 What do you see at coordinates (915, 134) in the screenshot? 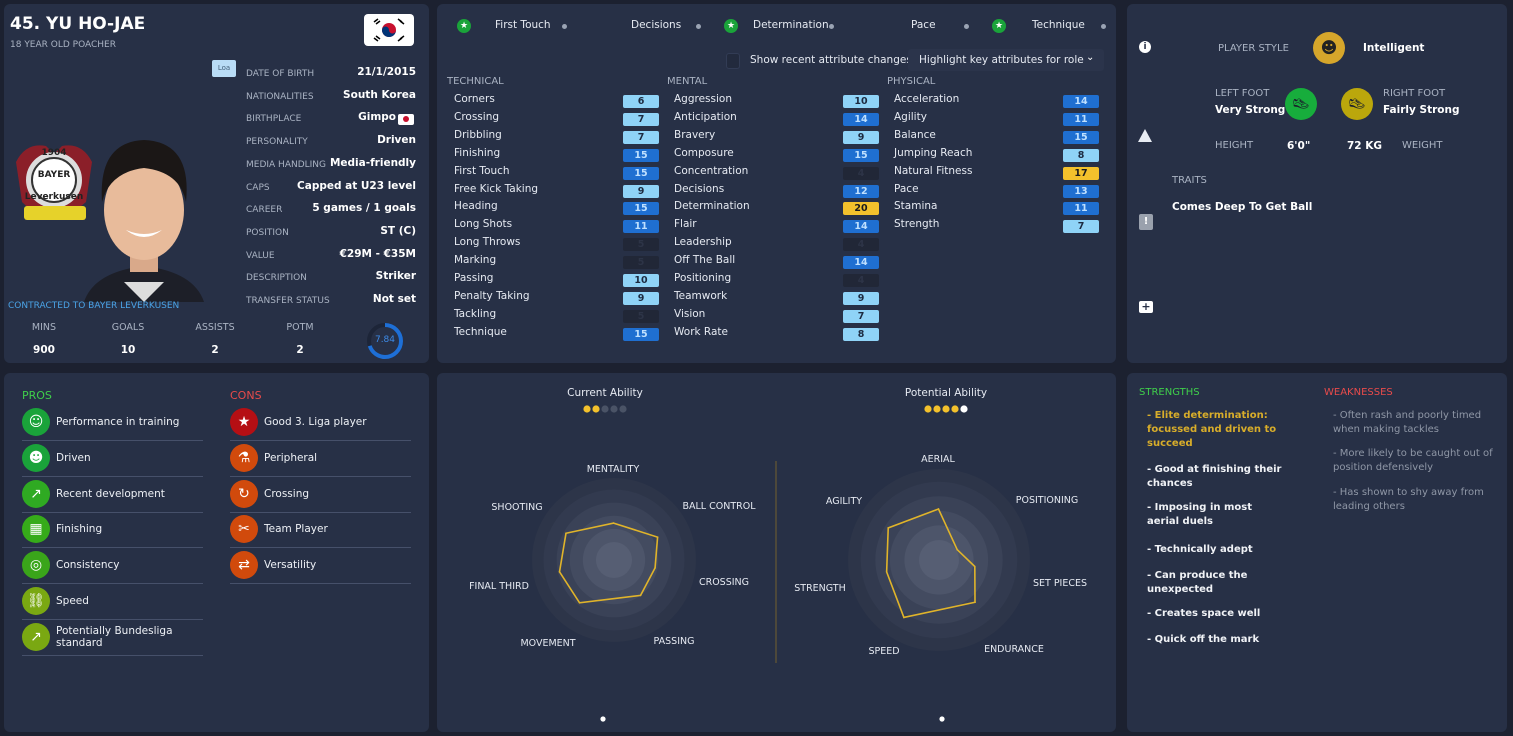
I see `attribute-name: Balance` at bounding box center [915, 134].